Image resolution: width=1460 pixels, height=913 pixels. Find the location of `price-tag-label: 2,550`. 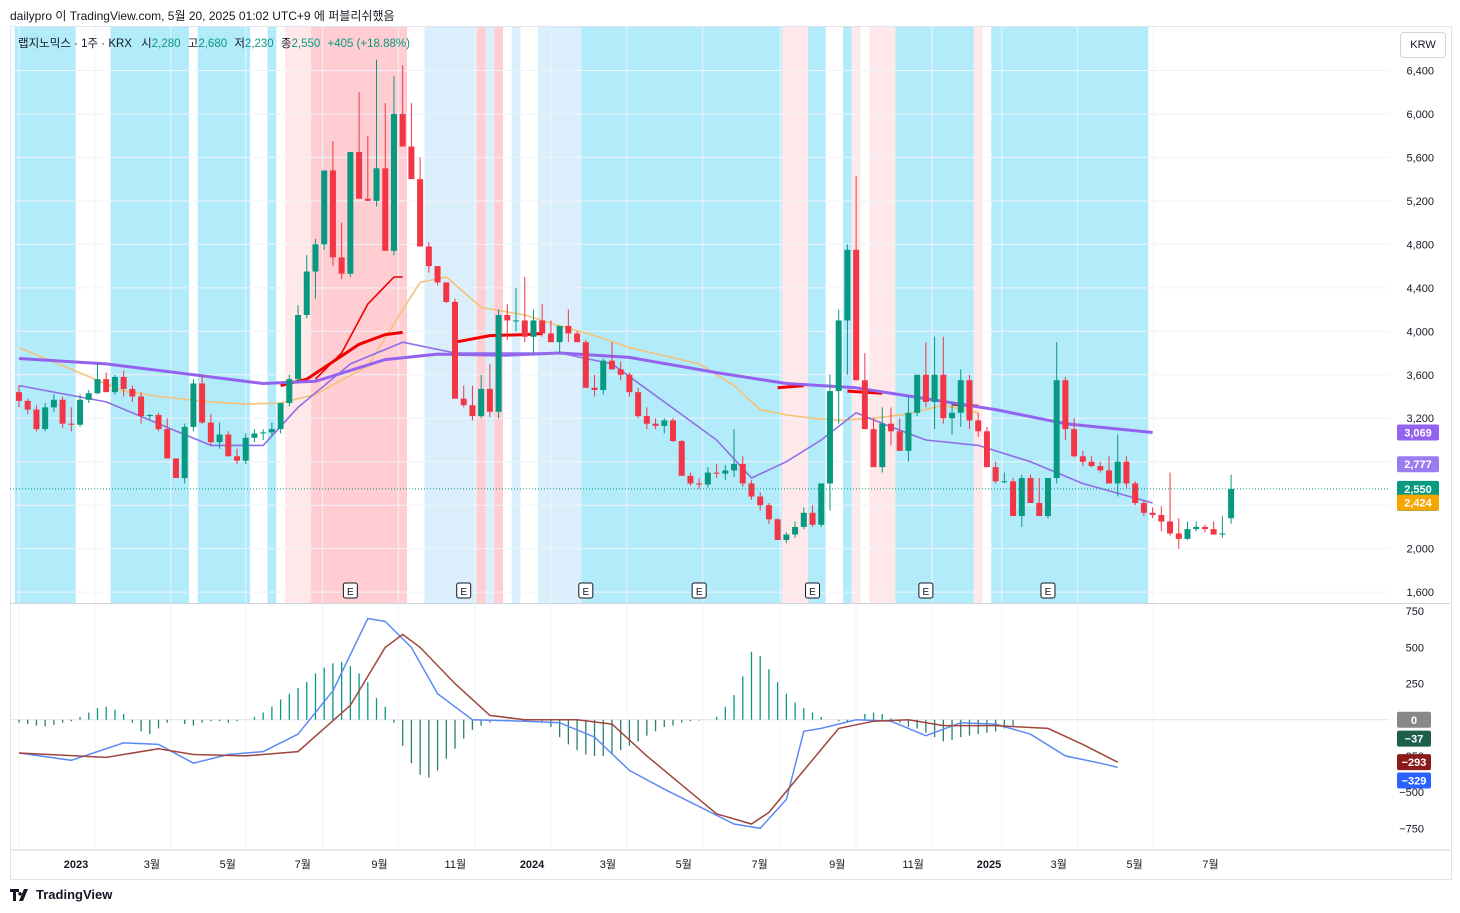

price-tag-label: 2,550 is located at coordinates (1418, 490).